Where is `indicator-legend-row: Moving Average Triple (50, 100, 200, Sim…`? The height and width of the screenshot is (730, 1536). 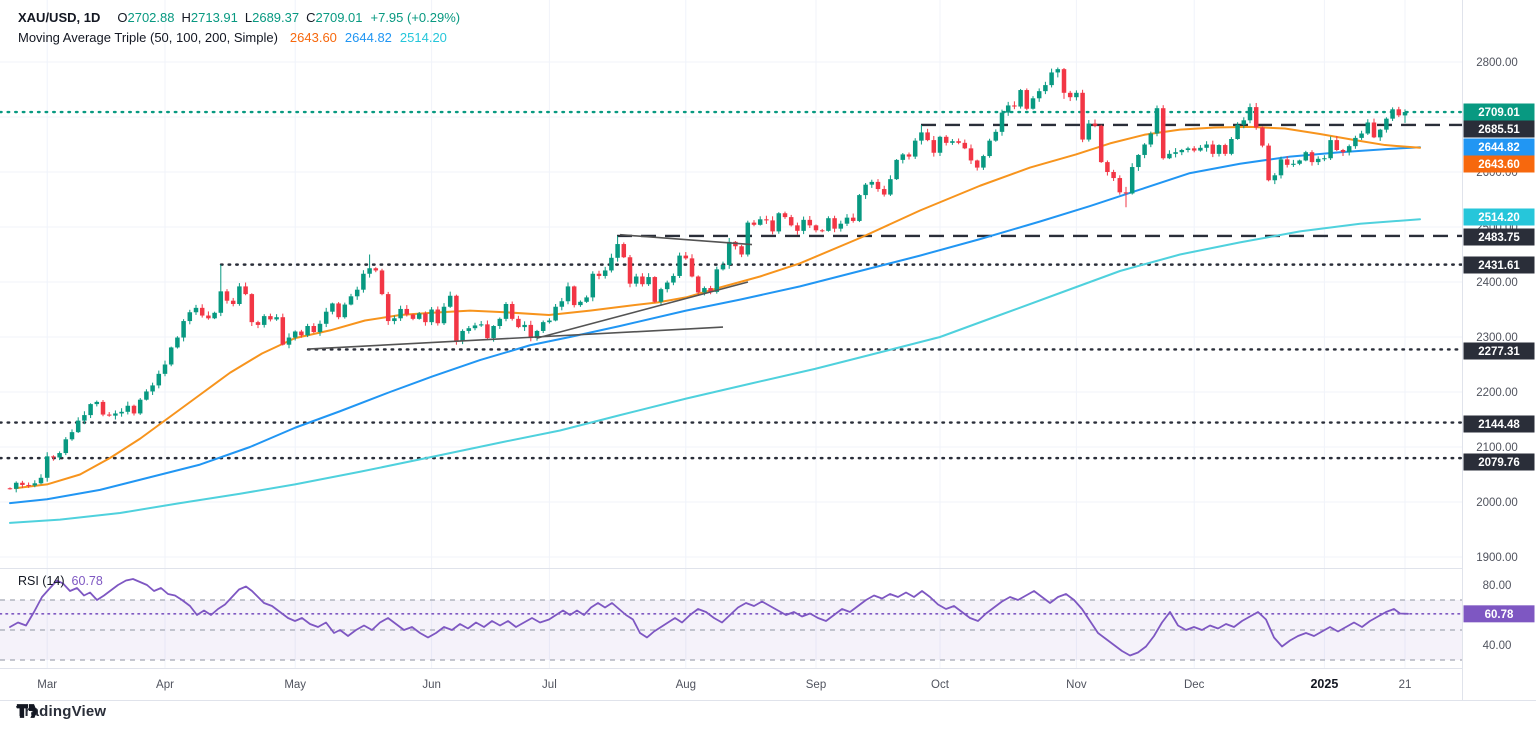 indicator-legend-row: Moving Average Triple (50, 100, 200, Sim… is located at coordinates (239, 38).